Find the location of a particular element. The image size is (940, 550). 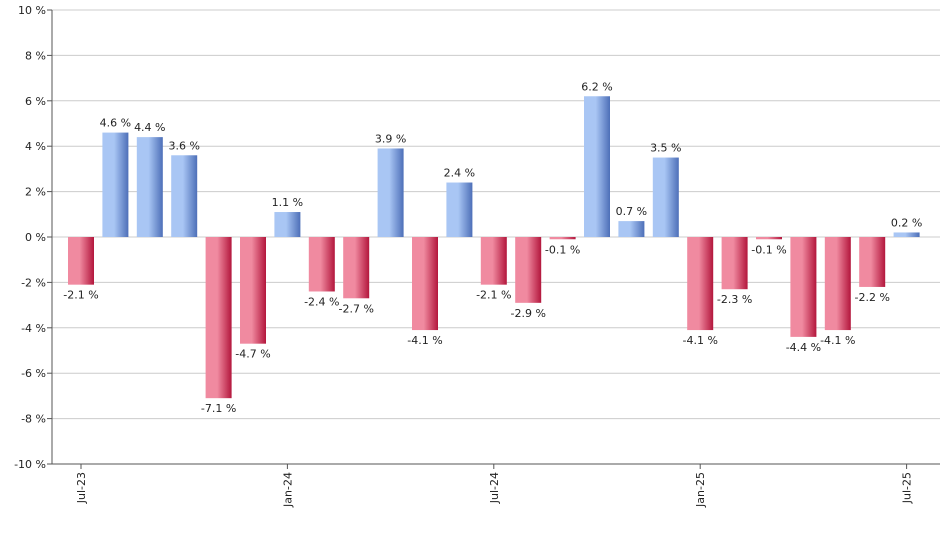

x-tick-label: Jan-24 is located at coordinates (287, 490).